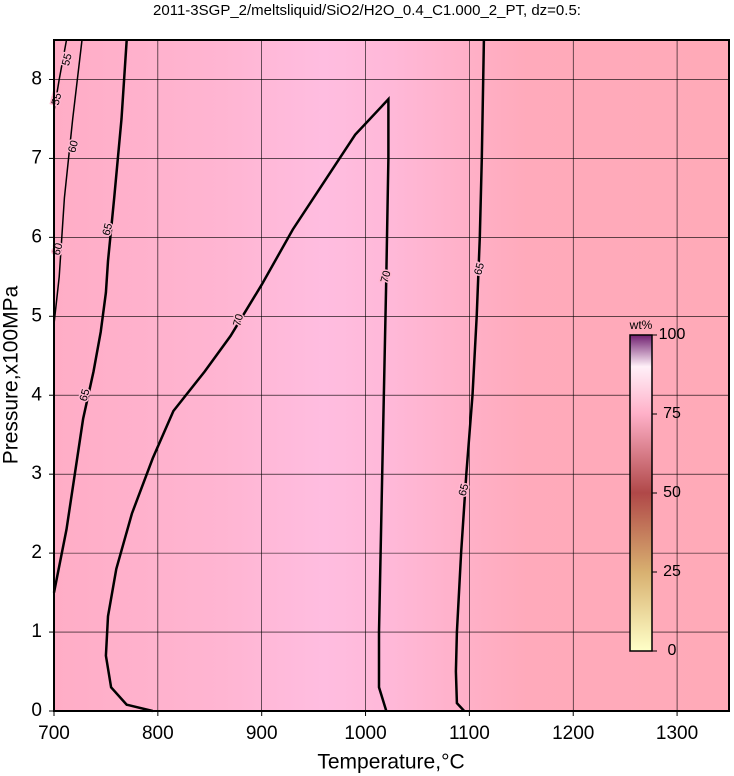 This screenshot has height=776, width=734. What do you see at coordinates (672, 334) in the screenshot?
I see `colorbar-tick-label: 100` at bounding box center [672, 334].